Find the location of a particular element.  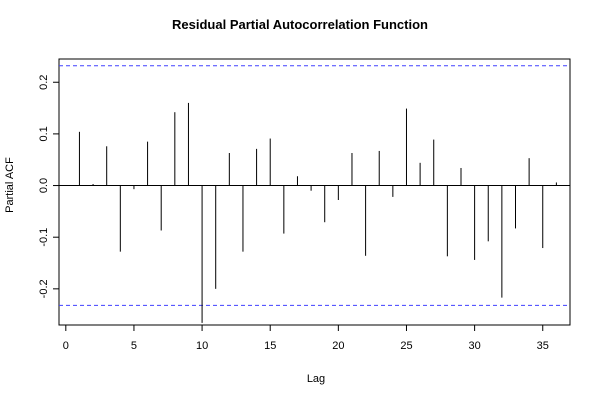

y-tick-label: 0.0 is located at coordinates (44, 185).